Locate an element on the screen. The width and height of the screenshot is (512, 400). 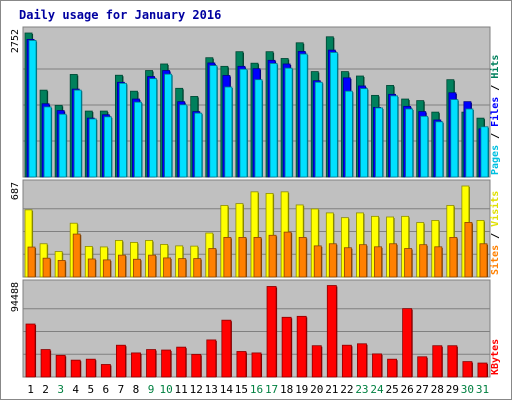
y-axis-label: Pages / Files / Hits is located at coordinates (495, 115).